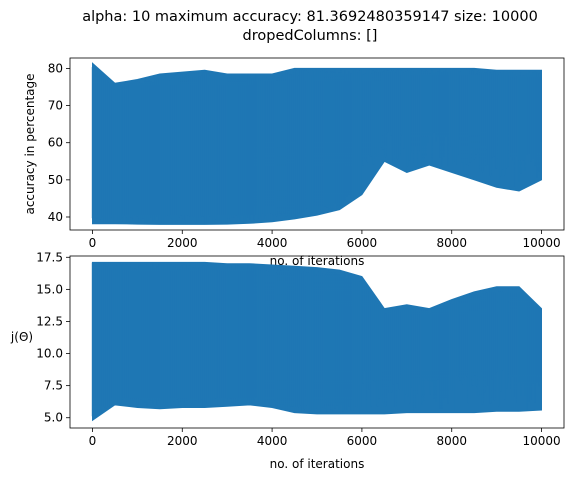 This screenshot has width=581, height=480. Describe the element at coordinates (53, 386) in the screenshot. I see `cost-y-tick-label: 7.5` at that location.